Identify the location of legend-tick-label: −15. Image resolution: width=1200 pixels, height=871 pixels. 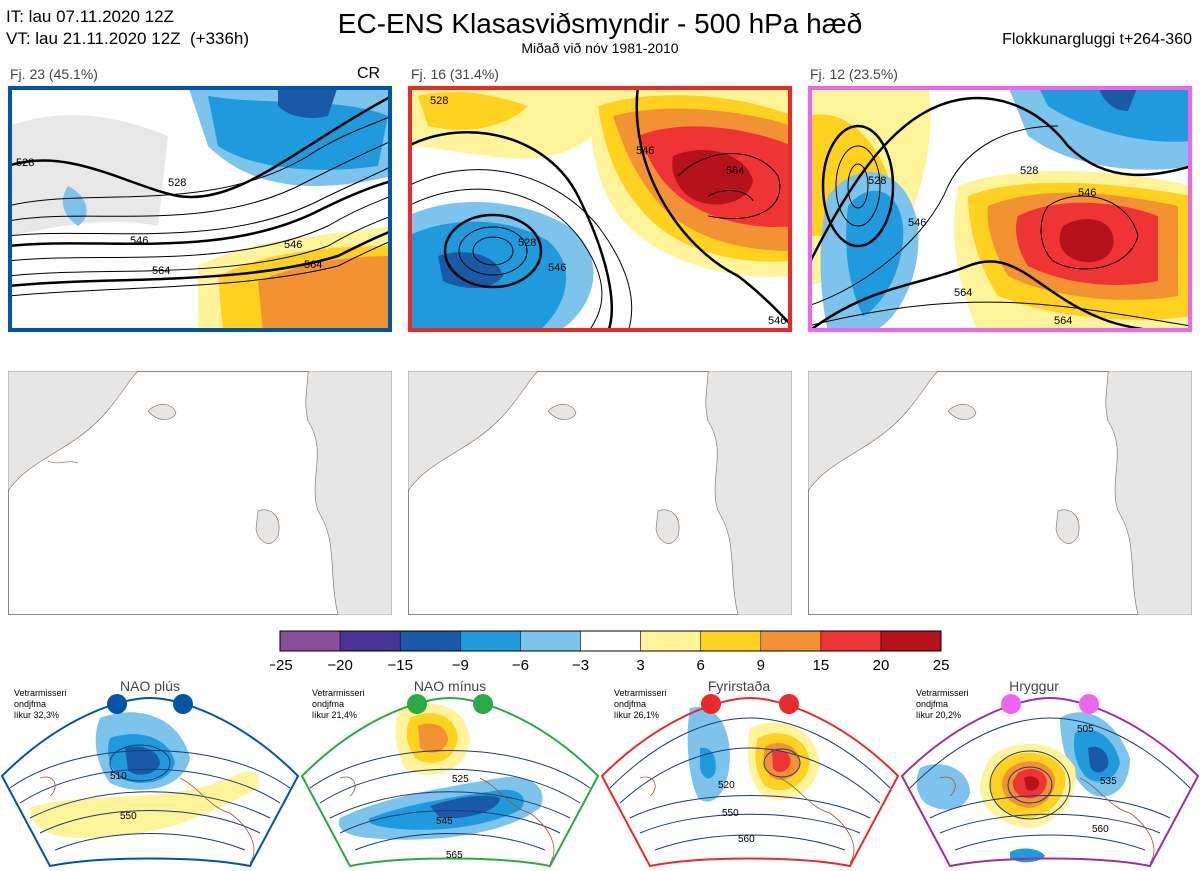
(399, 665).